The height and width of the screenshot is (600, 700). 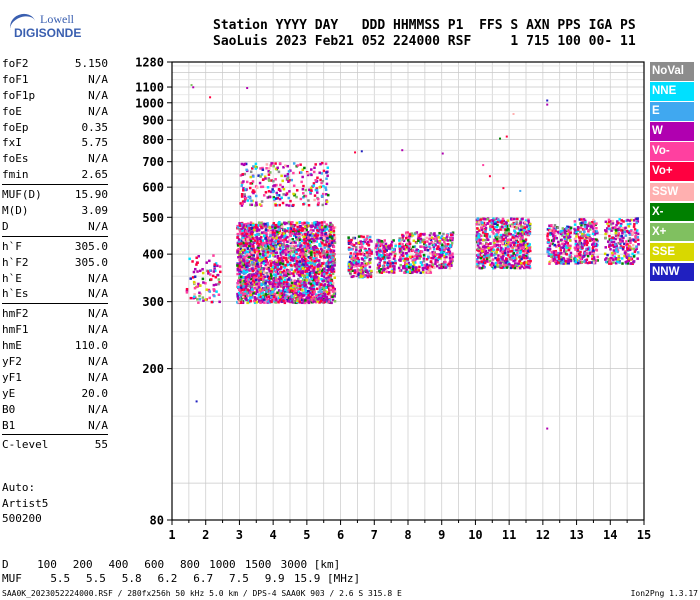 I want to click on param-label: hmE, so click(x=12, y=346).